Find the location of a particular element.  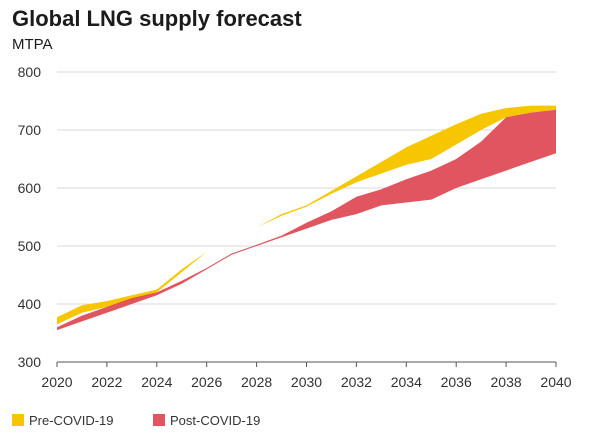

y-tick-label: 600 is located at coordinates (30, 188).